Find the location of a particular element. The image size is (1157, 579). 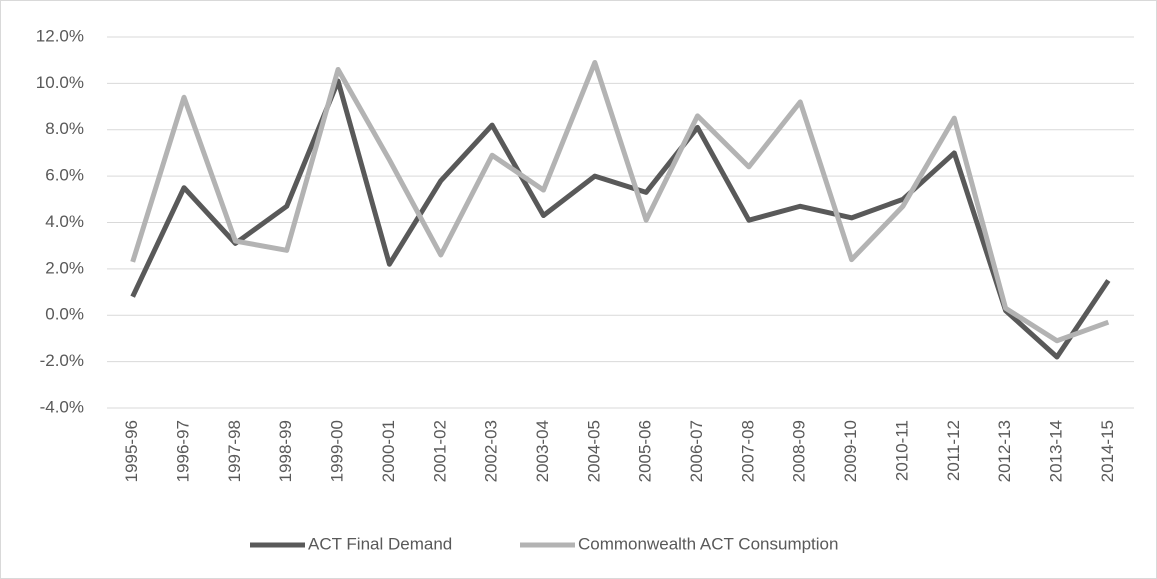

x-tick-label: 1999-00 is located at coordinates (337, 451).